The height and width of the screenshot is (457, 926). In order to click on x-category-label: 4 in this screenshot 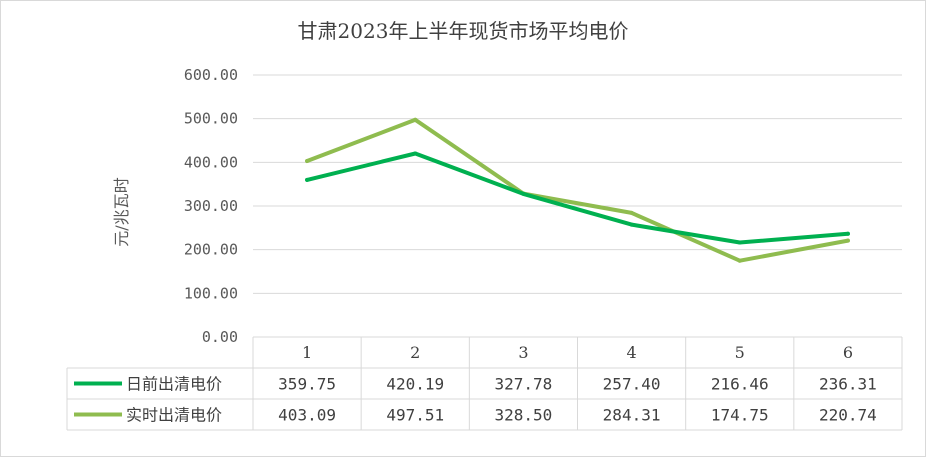, I will do `click(631, 352)`.